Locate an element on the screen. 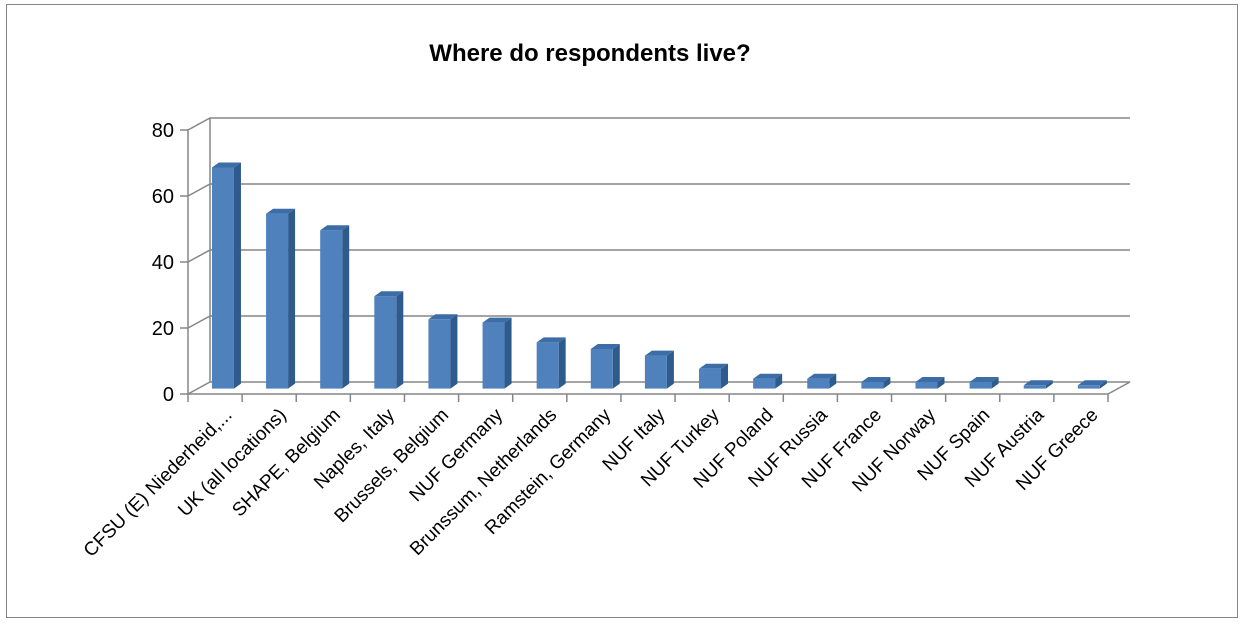  chart-title: Where do respondents live? is located at coordinates (590, 53).